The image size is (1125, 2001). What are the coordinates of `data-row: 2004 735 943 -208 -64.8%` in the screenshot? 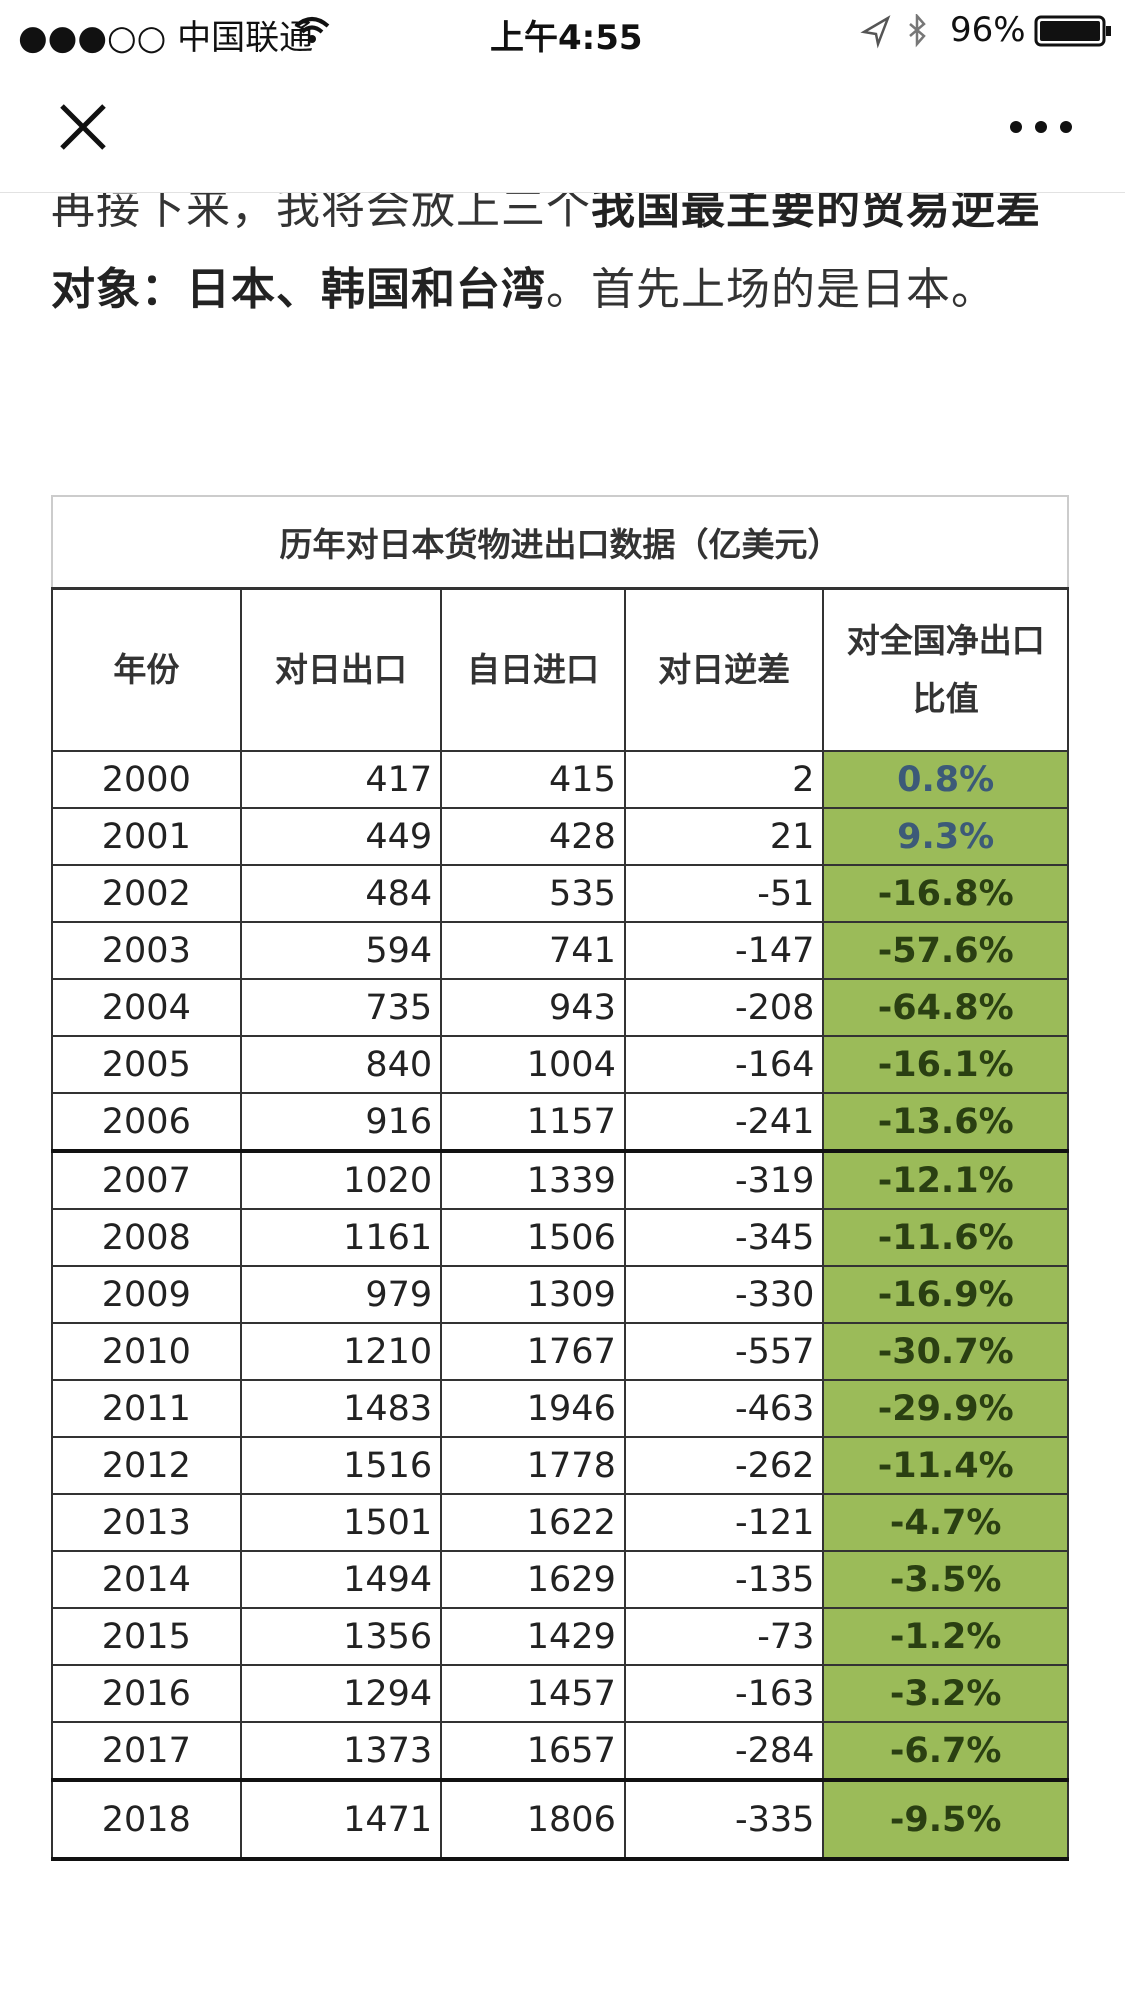 It's located at (560, 1007).